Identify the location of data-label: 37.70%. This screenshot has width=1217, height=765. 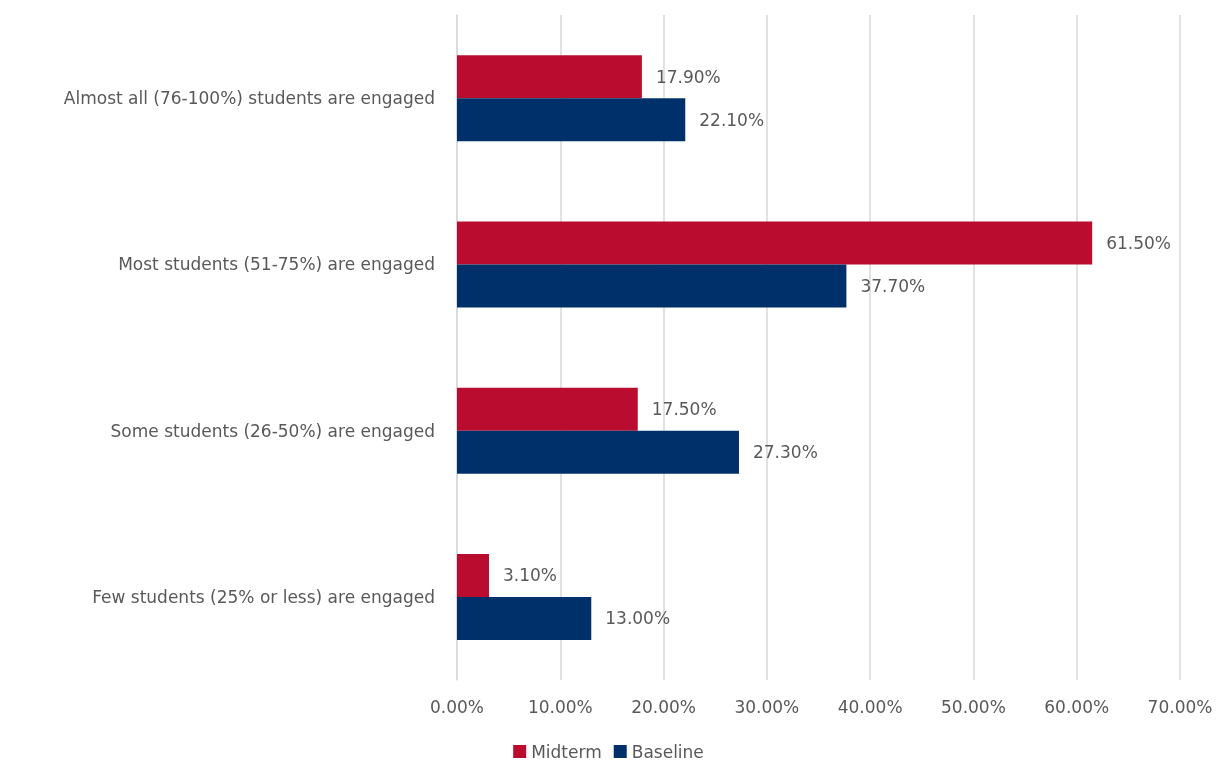
(893, 285).